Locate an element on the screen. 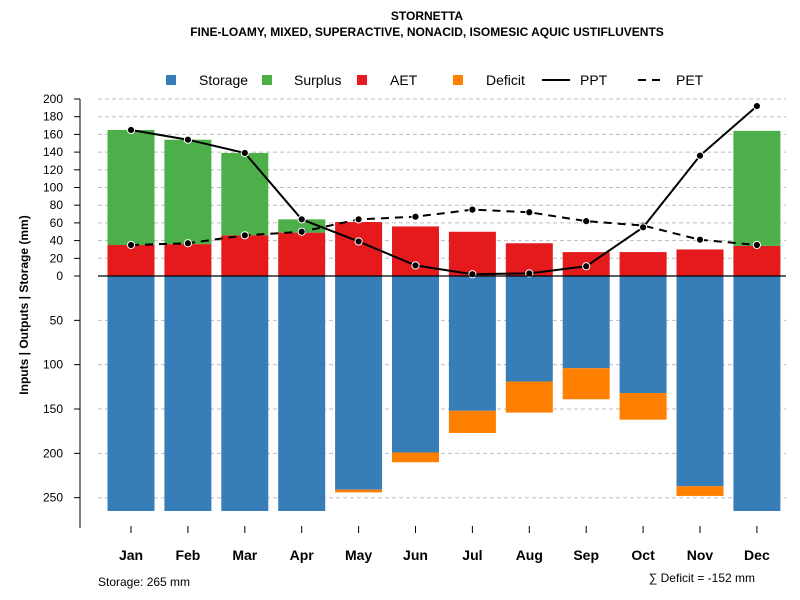 This screenshot has width=800, height=600. deficit-bar-jul is located at coordinates (472, 421).